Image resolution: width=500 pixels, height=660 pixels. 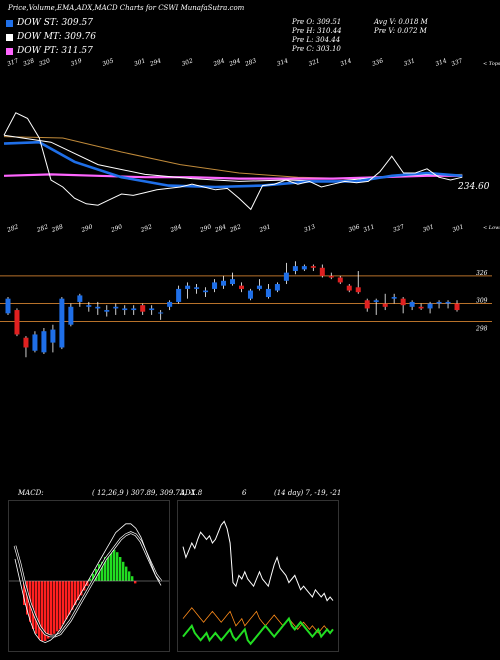 What do you see at coordinates (457, 228) in the screenshot?
I see `low-tick-label: 301` at bounding box center [457, 228].